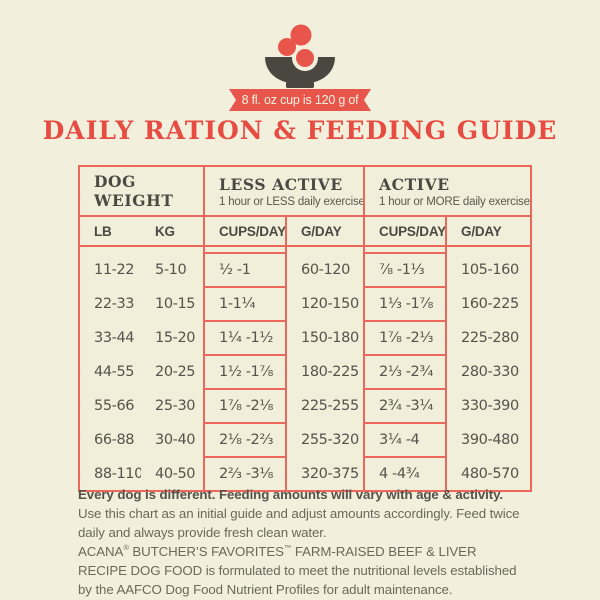  Describe the element at coordinates (330, 440) in the screenshot. I see `cell-g-less: 255-320` at that location.